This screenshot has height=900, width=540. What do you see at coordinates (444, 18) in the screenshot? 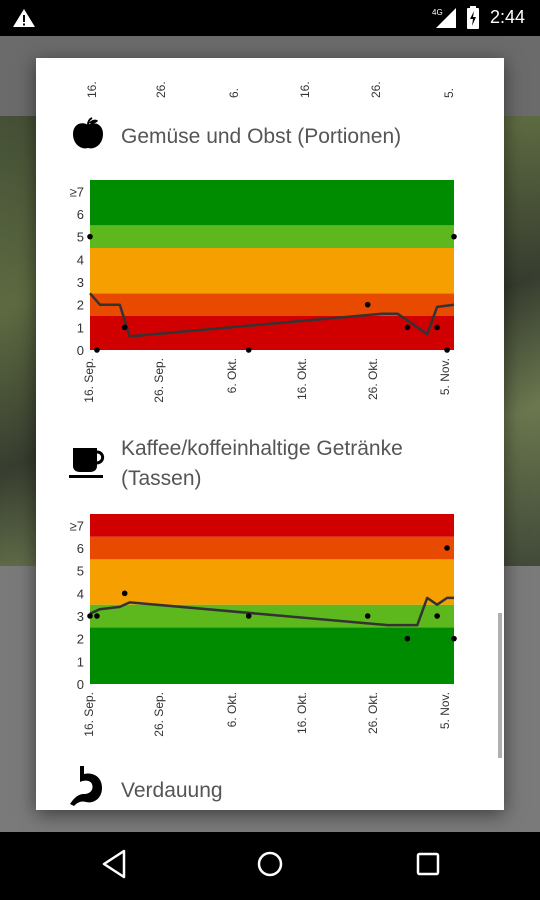
I see `signal-icon: 4G` at bounding box center [444, 18].